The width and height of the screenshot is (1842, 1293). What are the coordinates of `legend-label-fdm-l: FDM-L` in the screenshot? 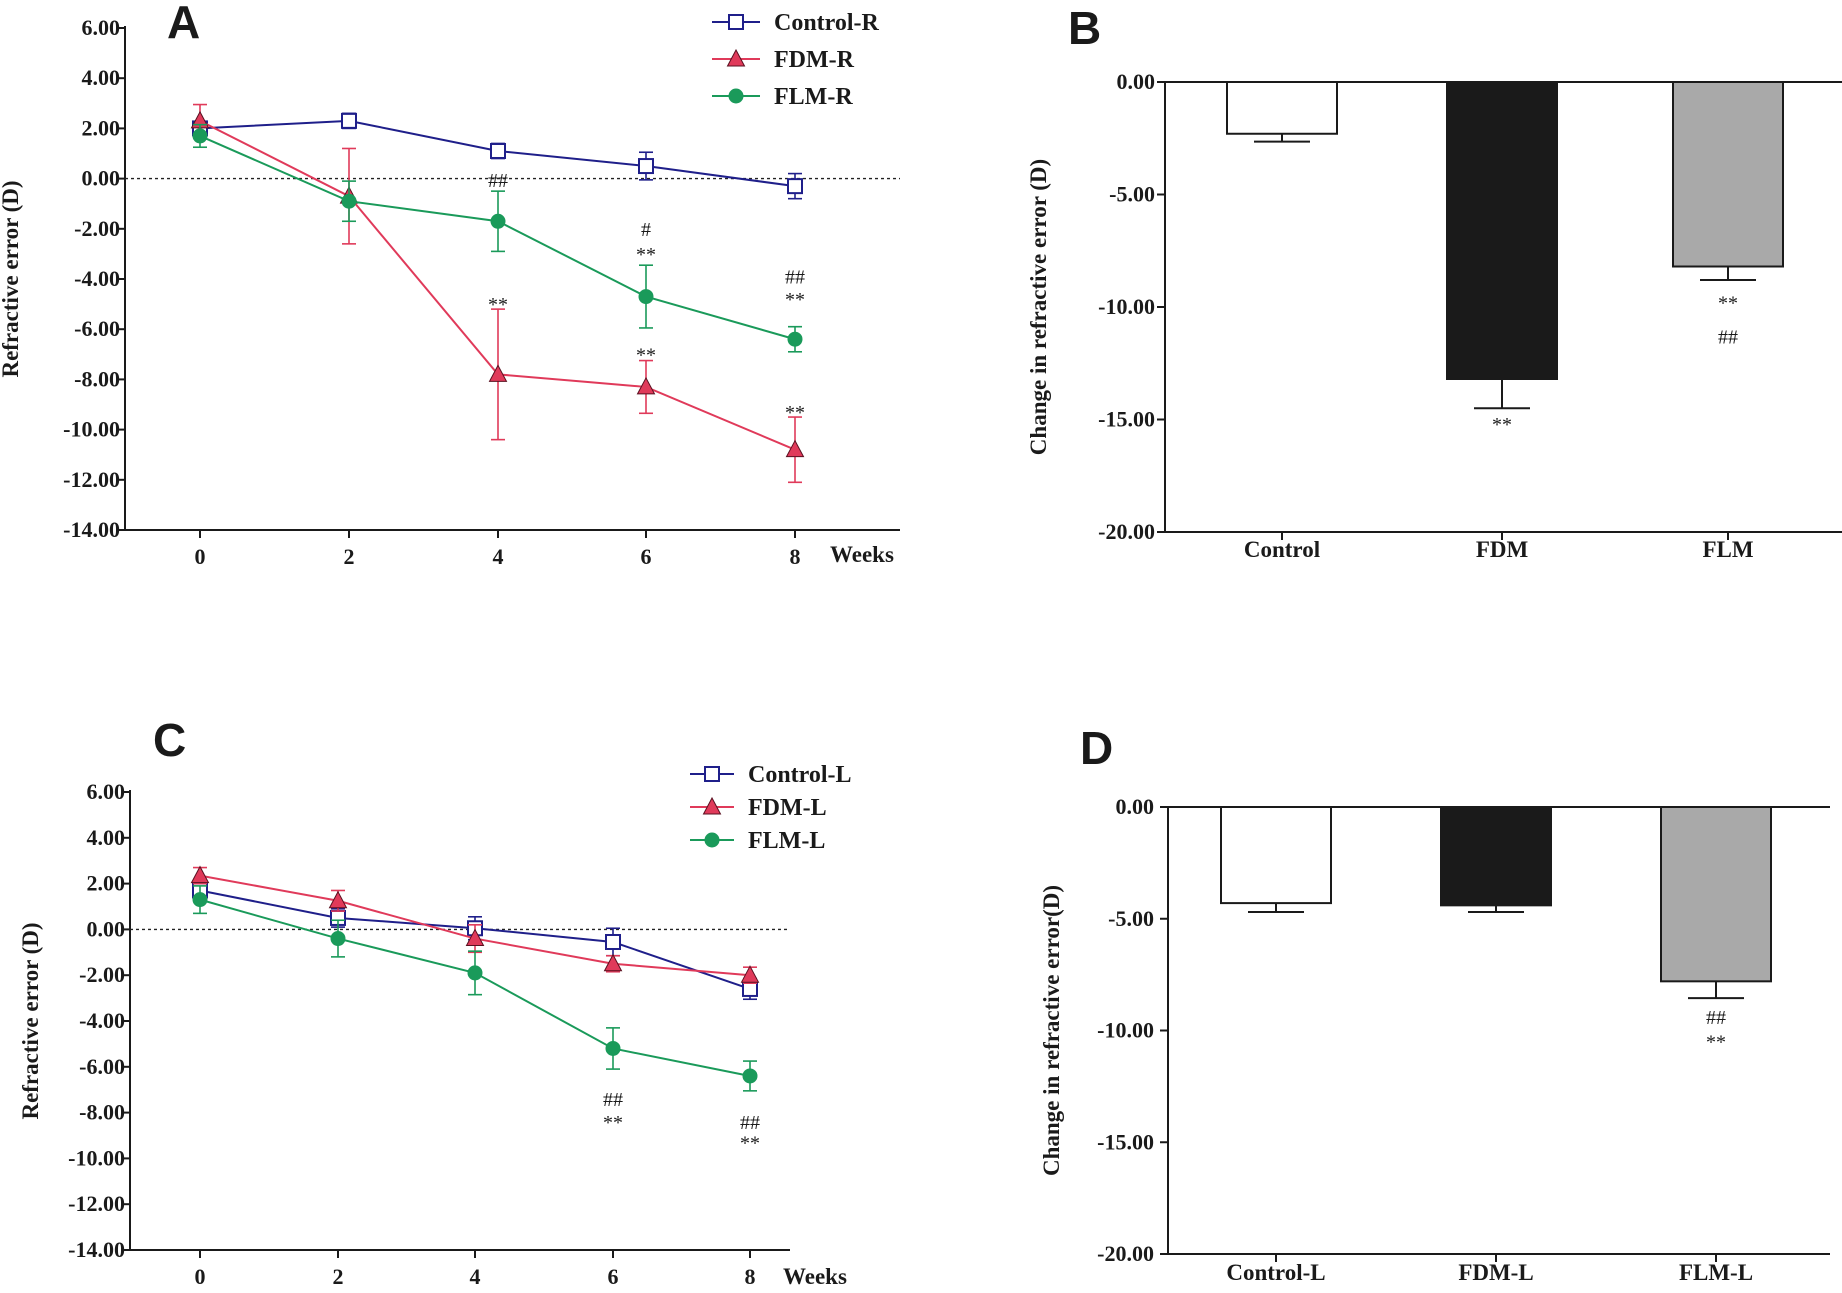 It's located at (787, 808).